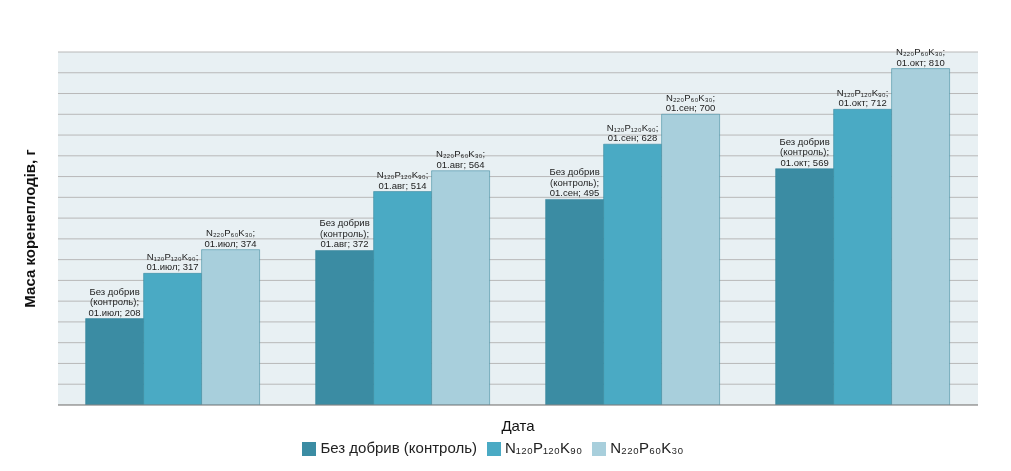 This screenshot has height=471, width=1011. Describe the element at coordinates (30, 228) in the screenshot. I see `y-axis-title: Маса коренеплодів, г` at that location.